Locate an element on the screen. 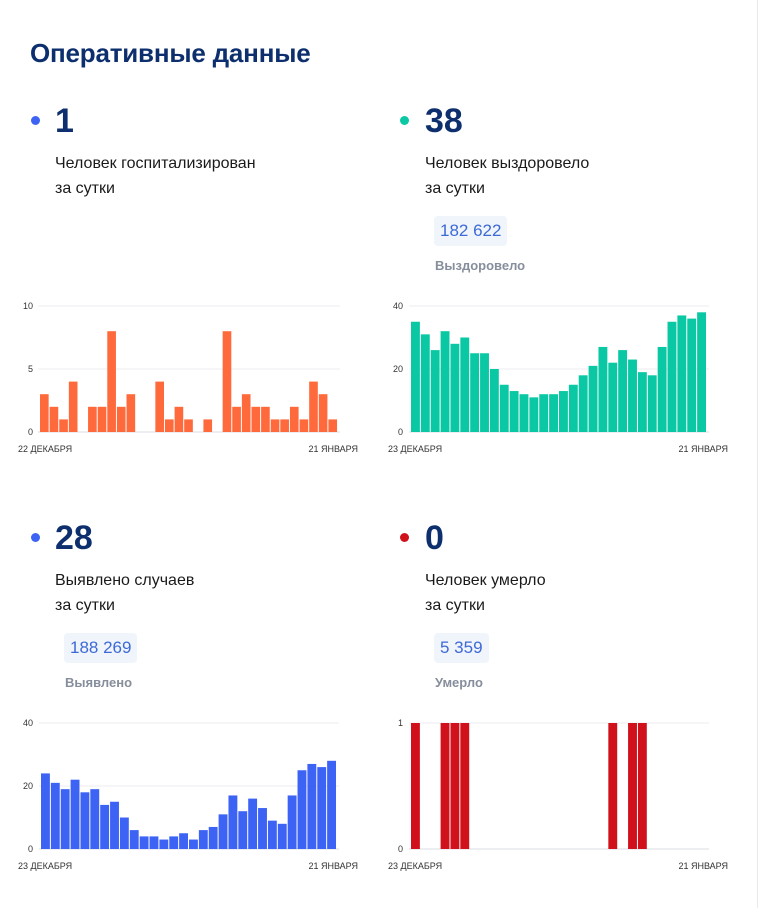 The image size is (761, 908). cases-x-start-label: 23 ДЕКАБРЯ is located at coordinates (45, 866).